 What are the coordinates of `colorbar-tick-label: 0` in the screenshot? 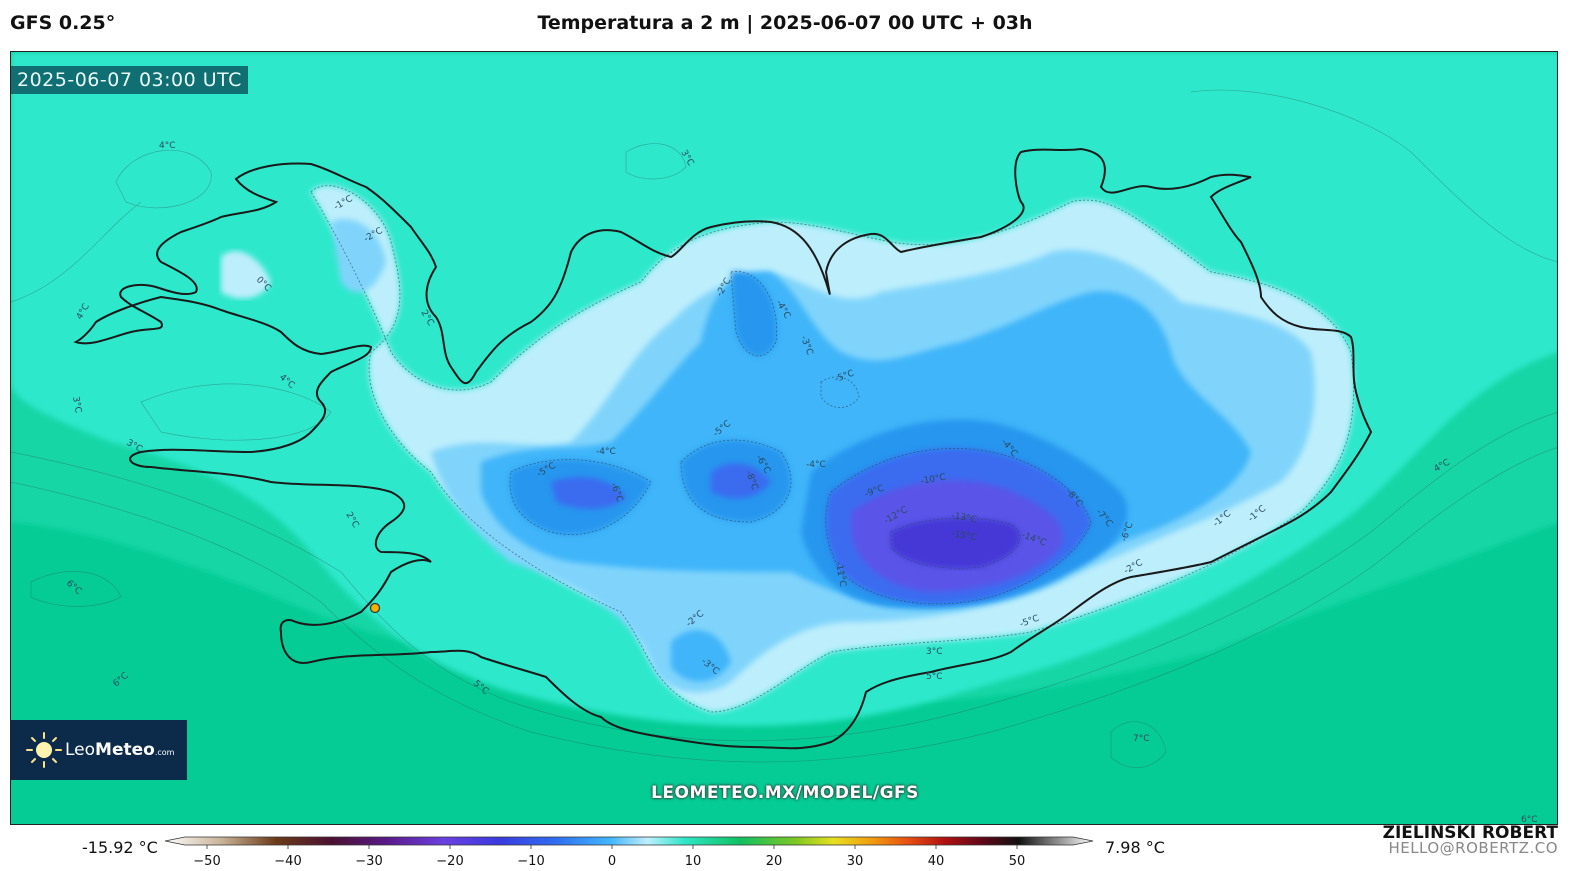 It's located at (612, 861).